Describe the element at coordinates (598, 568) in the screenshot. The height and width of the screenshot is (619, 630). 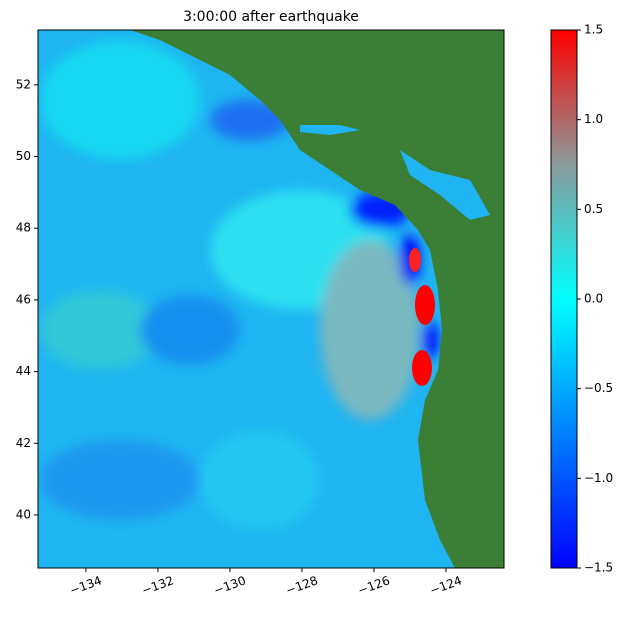
I see `colorbar-tick-label: −1.5` at that location.